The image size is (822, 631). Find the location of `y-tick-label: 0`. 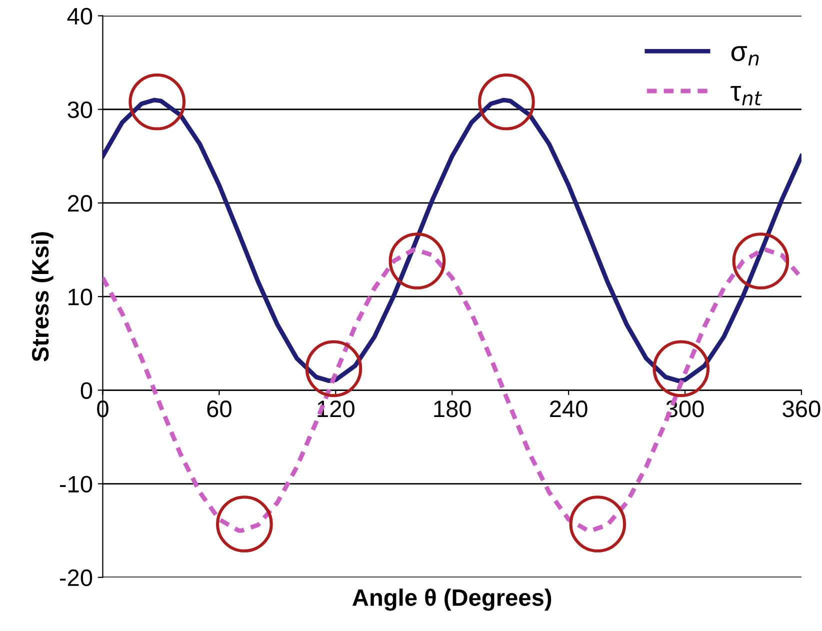

y-tick-label: 0 is located at coordinates (86, 390).